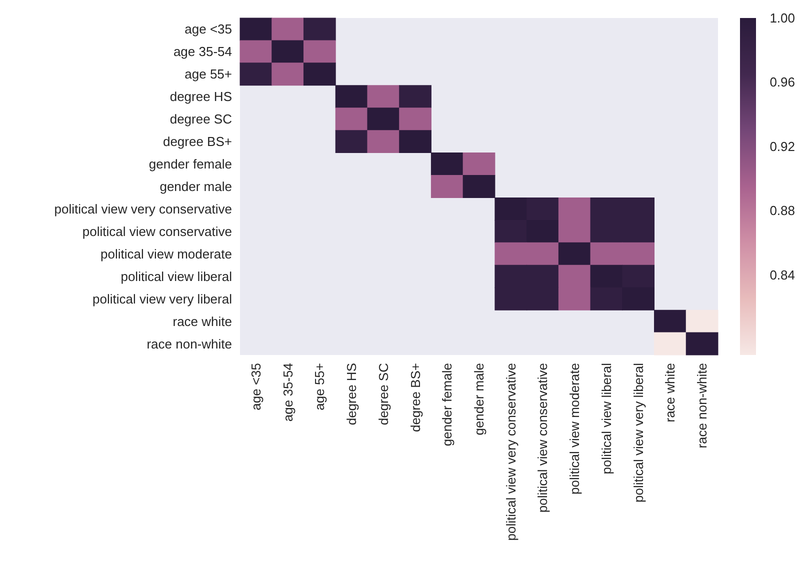 This screenshot has height=565, width=806. I want to click on y-tick-label: race non-white, so click(189, 344).